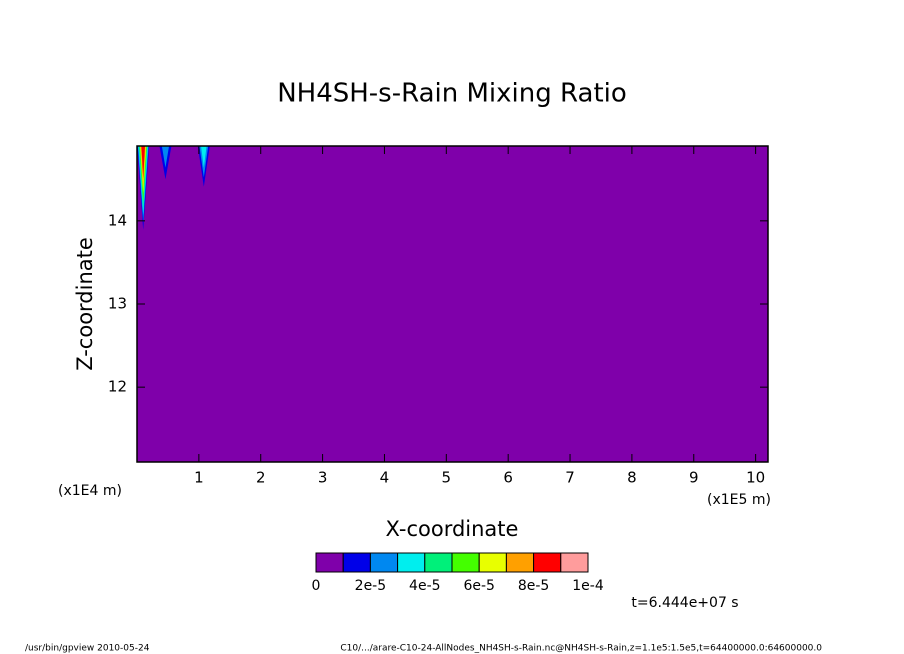 The height and width of the screenshot is (654, 904). I want to click on x-tick-label: 2, so click(261, 478).